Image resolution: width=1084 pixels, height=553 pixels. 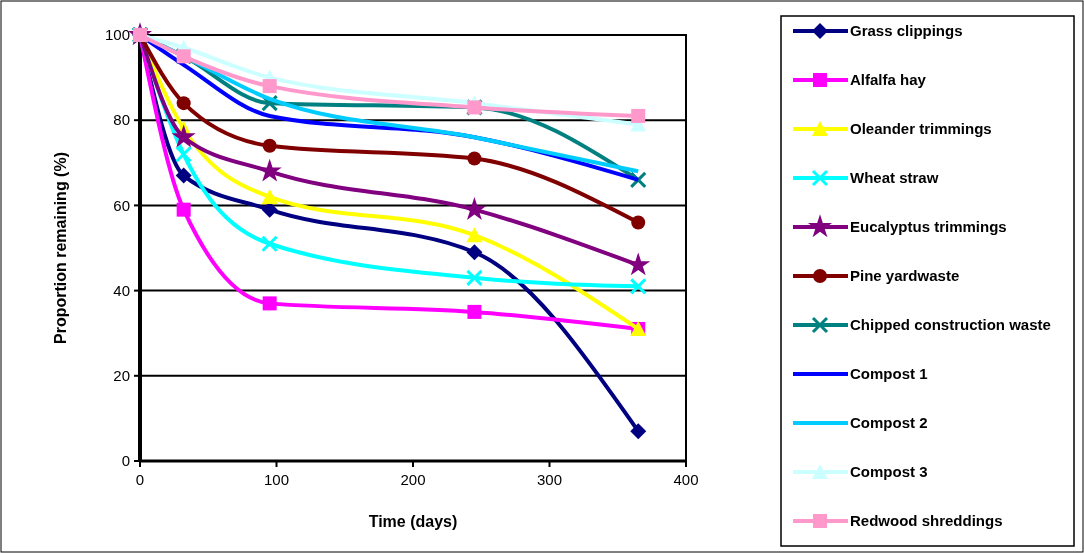 What do you see at coordinates (413, 521) in the screenshot?
I see `x-axis-title: Time (days)` at bounding box center [413, 521].